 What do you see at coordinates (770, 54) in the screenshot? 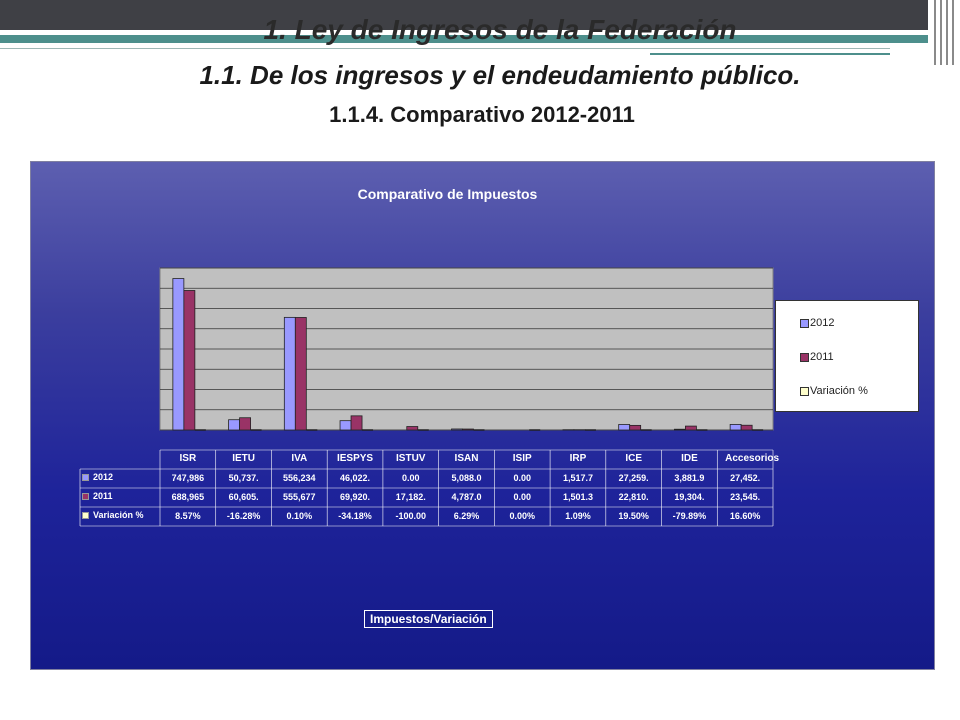
I see `decor-line-accent` at bounding box center [770, 54].